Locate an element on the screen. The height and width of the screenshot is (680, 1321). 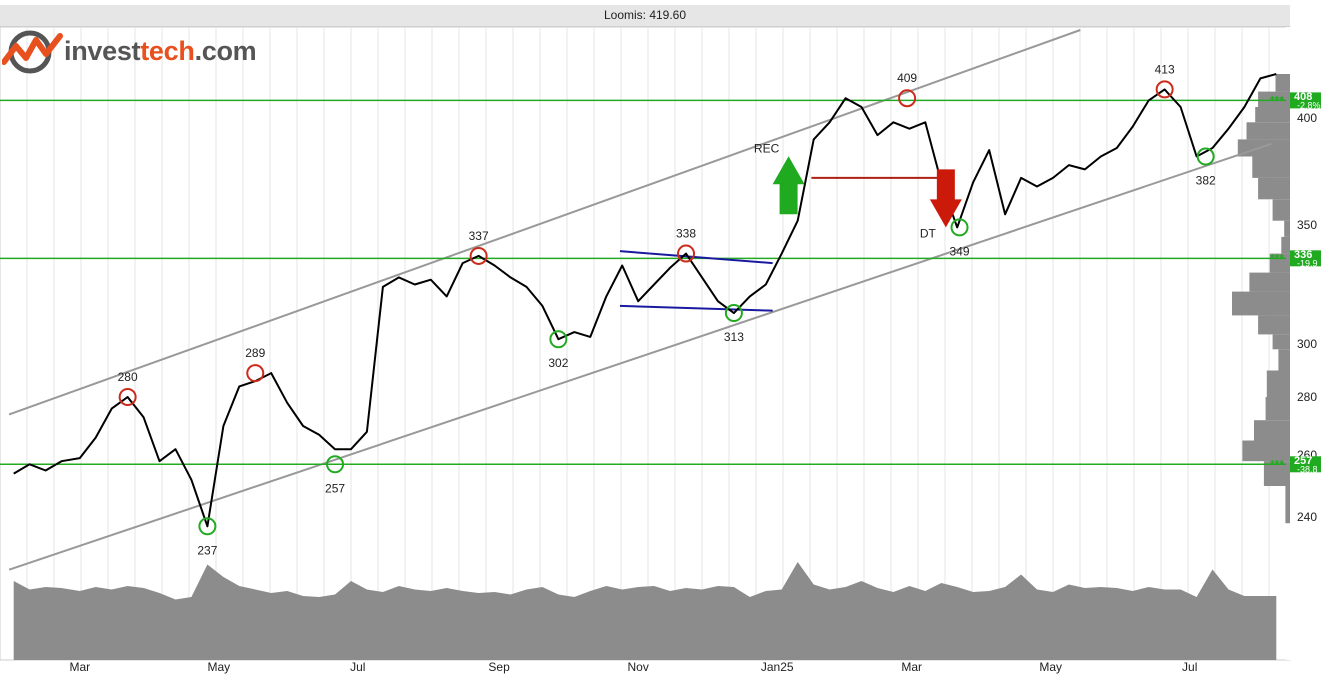
investtech-logo-icon is located at coordinates (32, 52).